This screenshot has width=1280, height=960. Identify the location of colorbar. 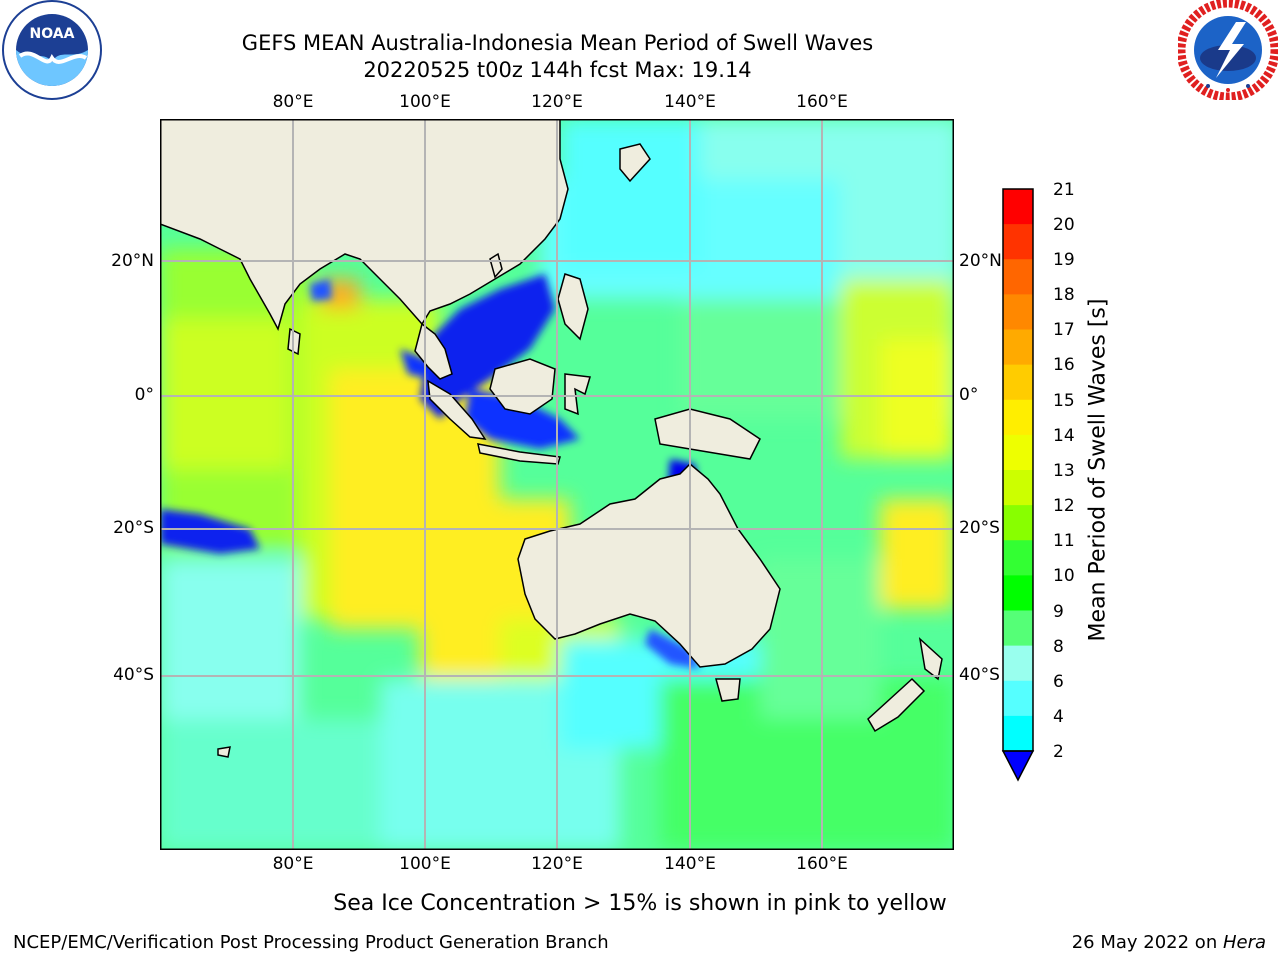
(1018, 485).